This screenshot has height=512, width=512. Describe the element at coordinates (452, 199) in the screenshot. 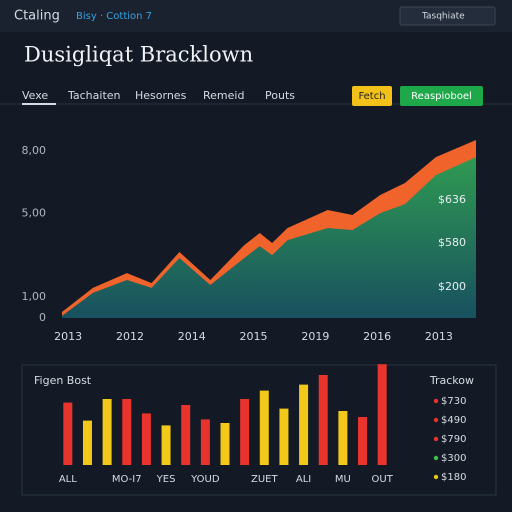

I see `annotation: $636` at that location.